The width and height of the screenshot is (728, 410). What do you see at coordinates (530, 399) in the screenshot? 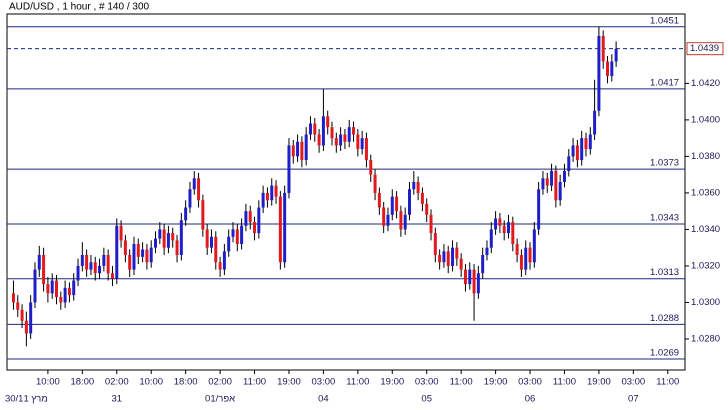
I see `date-label: 06` at bounding box center [530, 399].